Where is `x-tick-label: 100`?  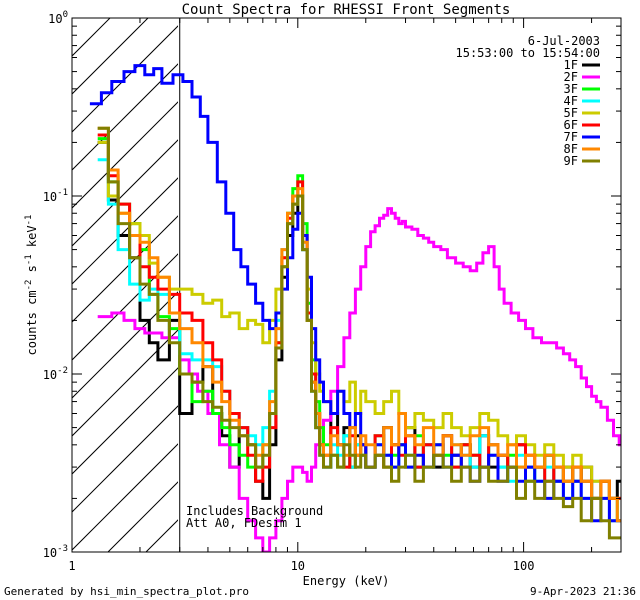 x-tick-label: 100 is located at coordinates (524, 566).